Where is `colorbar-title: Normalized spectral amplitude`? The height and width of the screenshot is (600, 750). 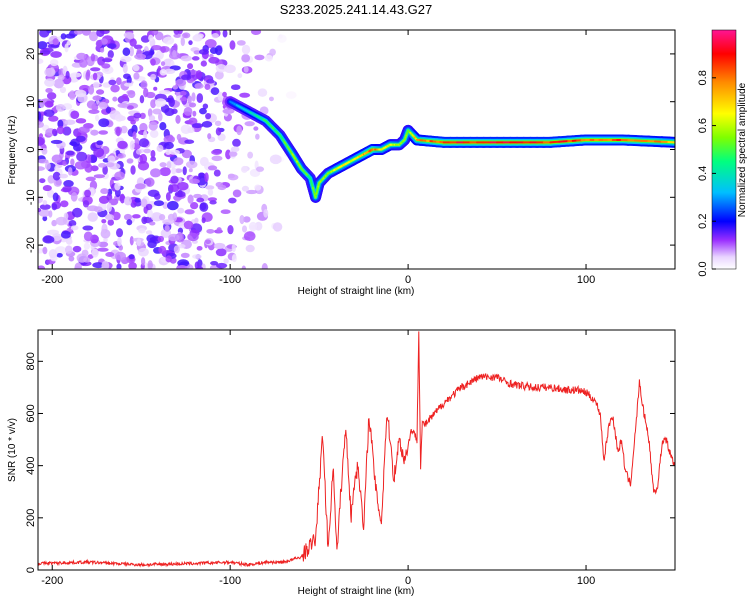
colorbar-title: Normalized spectral amplitude is located at coordinates (742, 149).